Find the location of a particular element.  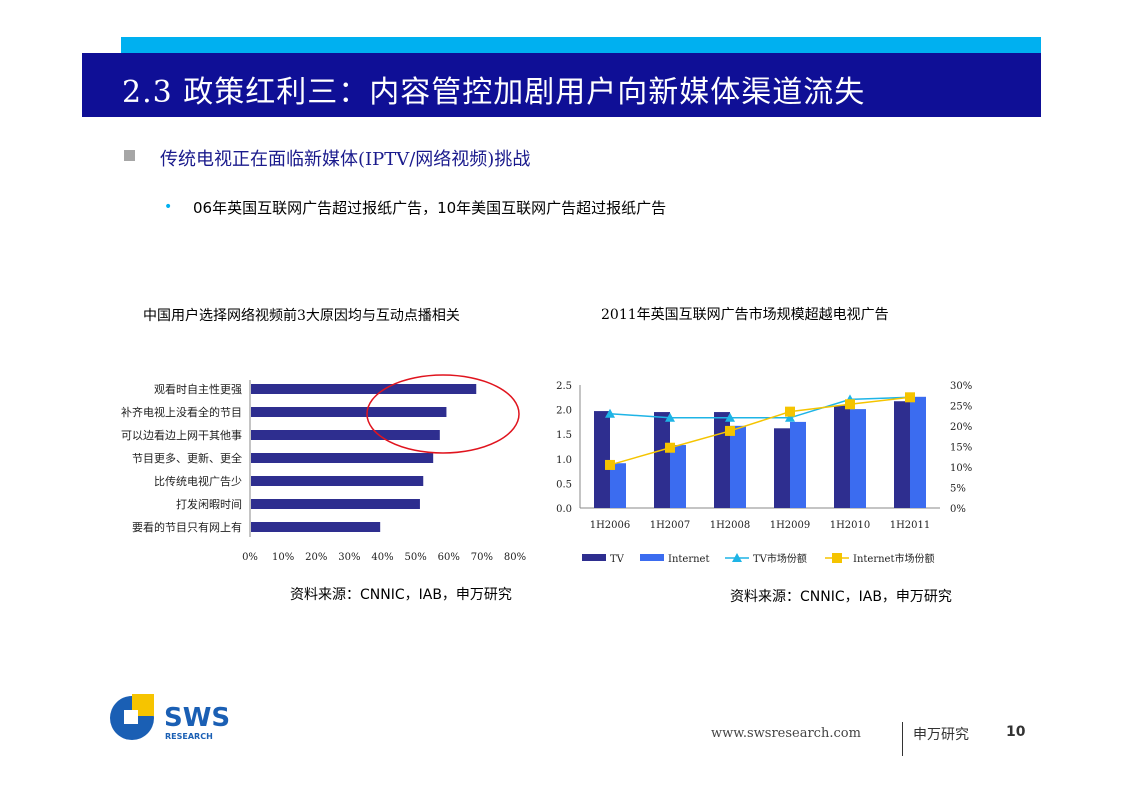

chart2-left-tick: 2.5 is located at coordinates (564, 386).